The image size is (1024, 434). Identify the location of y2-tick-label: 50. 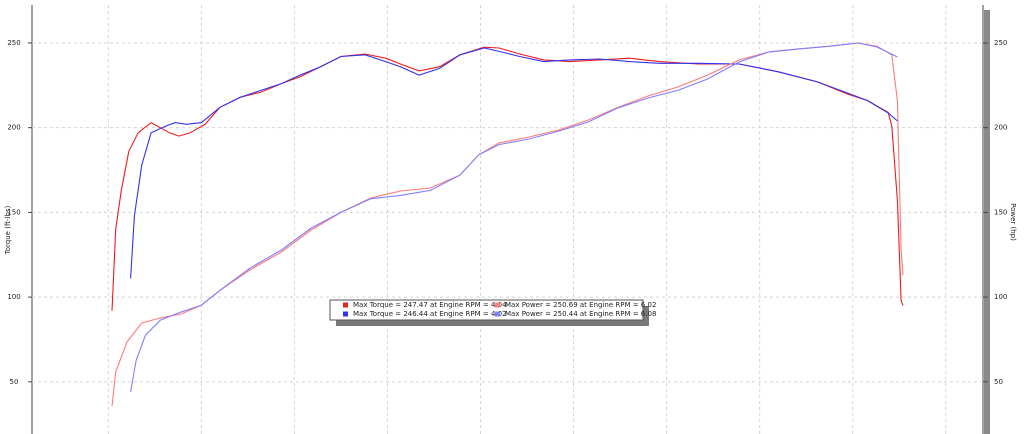
(998, 382).